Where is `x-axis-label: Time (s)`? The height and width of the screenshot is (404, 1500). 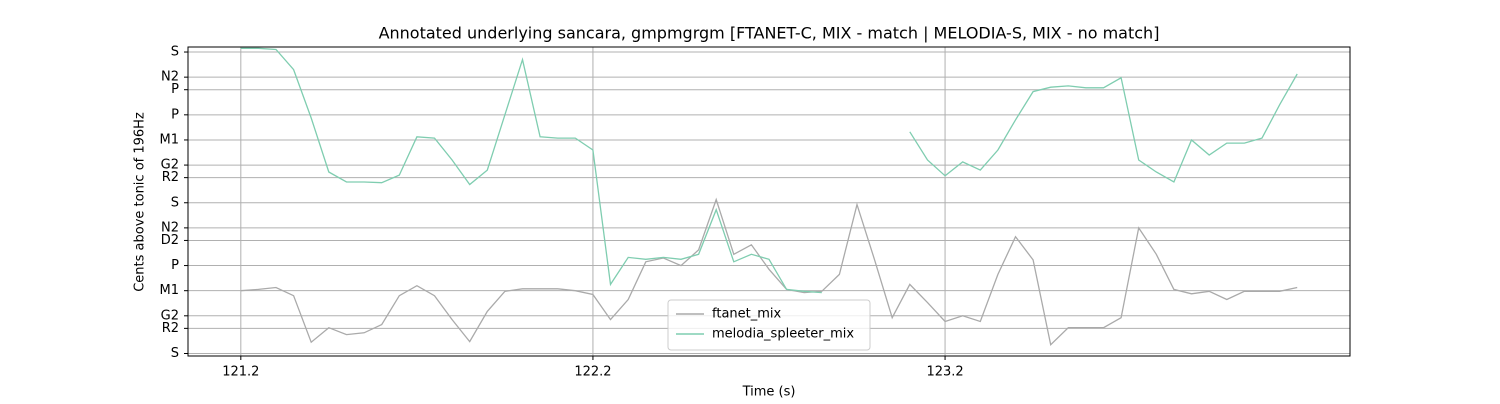
x-axis-label: Time (s) is located at coordinates (769, 392).